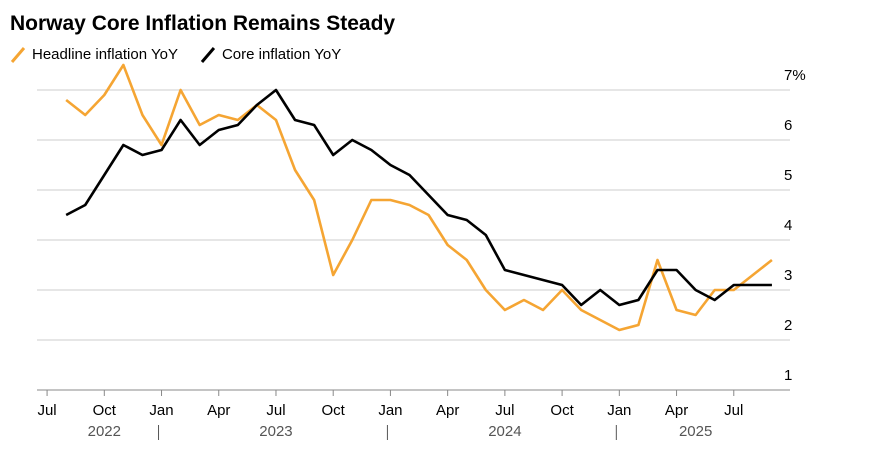 This screenshot has width=881, height=457. Describe the element at coordinates (795, 75) in the screenshot. I see `y-tick-label: 7%` at that location.